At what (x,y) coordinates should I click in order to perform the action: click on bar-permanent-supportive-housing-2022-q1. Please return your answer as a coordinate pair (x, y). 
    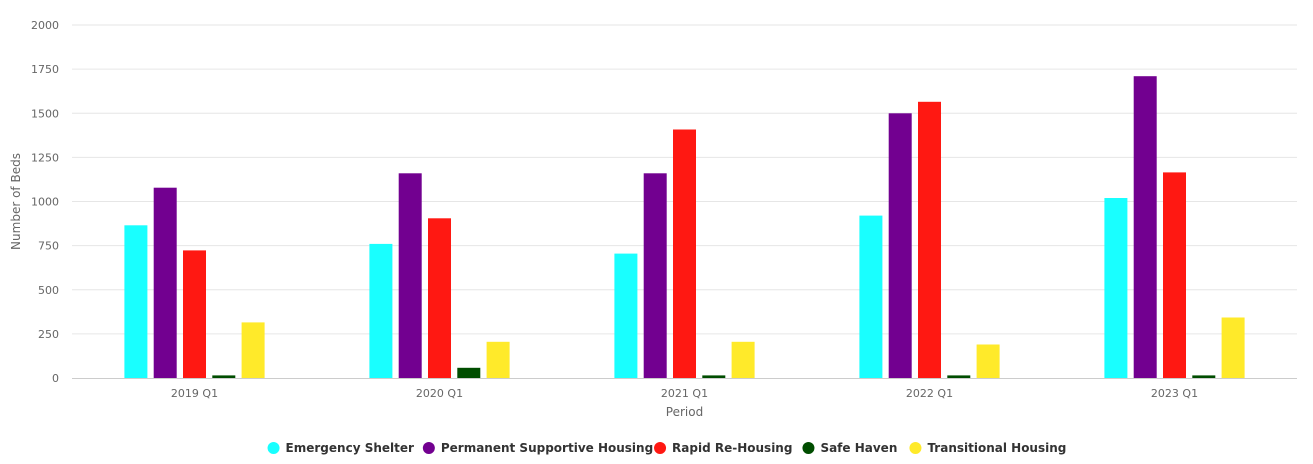
    Looking at the image, I should click on (900, 246).